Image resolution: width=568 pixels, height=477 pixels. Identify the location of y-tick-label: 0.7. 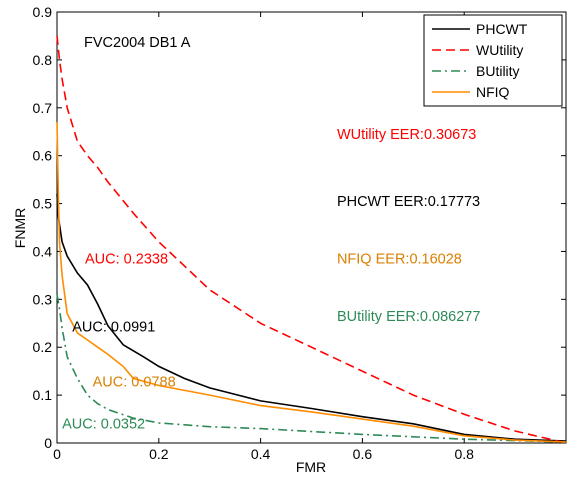
(43, 108).